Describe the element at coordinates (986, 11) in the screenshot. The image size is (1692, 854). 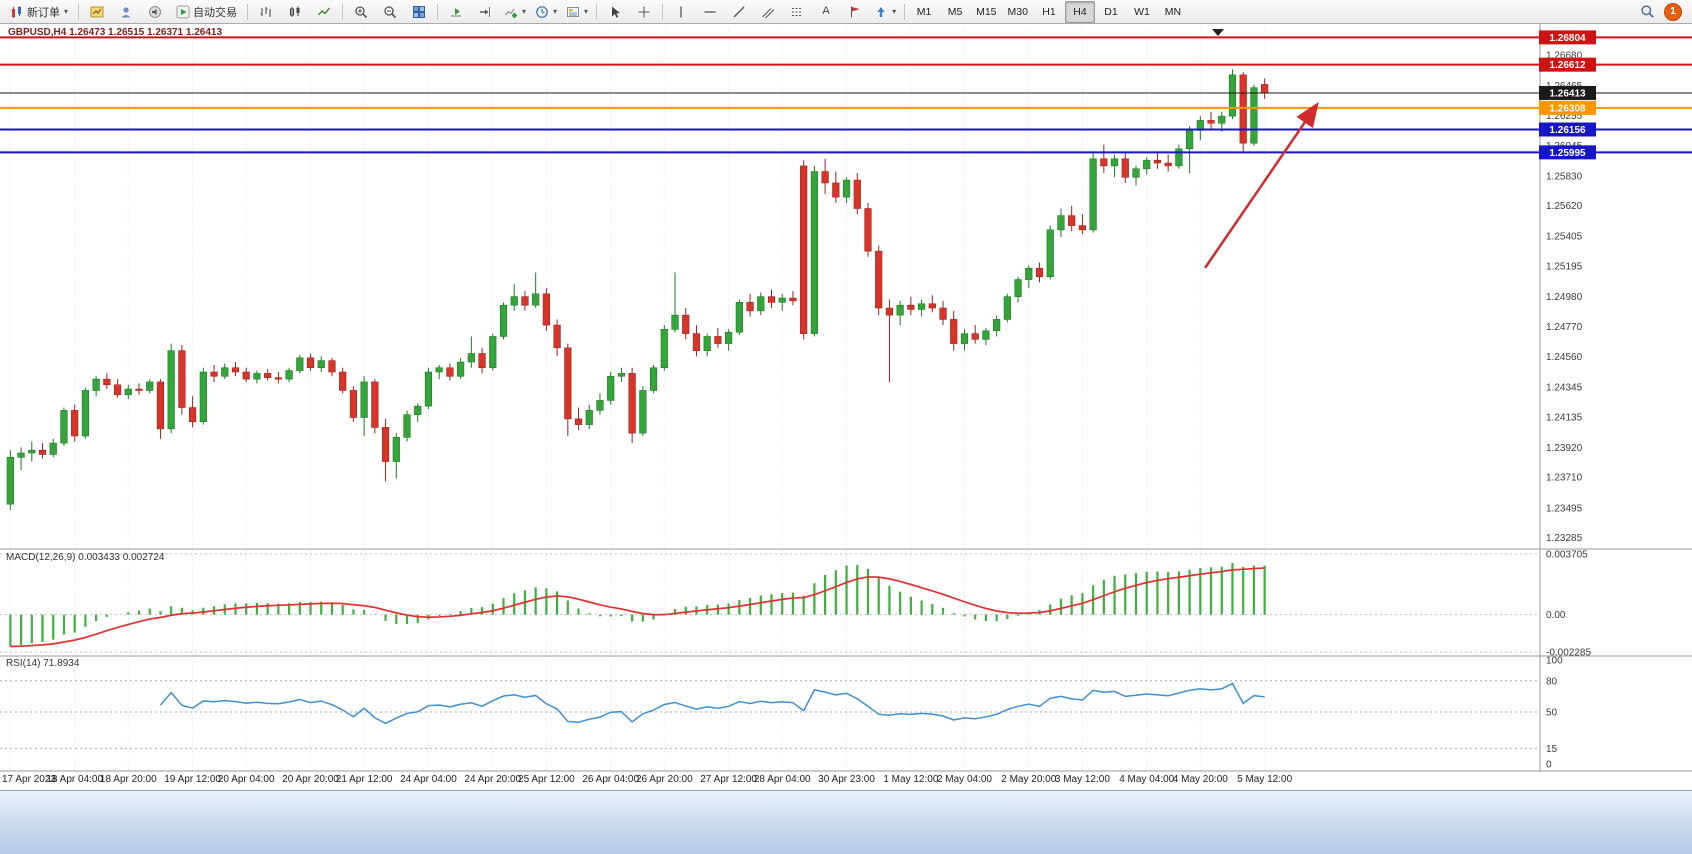
I see `timeframe-m15-button: M15` at that location.